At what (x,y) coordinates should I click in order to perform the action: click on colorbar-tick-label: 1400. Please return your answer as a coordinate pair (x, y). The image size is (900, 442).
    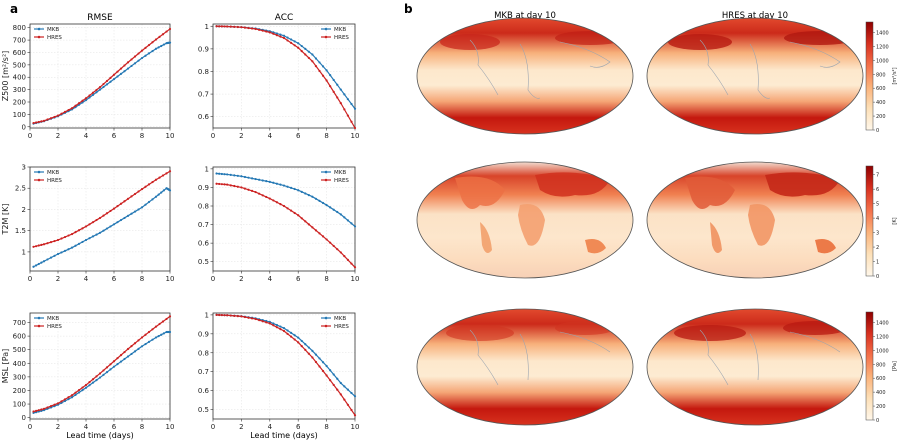
    Looking at the image, I should click on (882, 33).